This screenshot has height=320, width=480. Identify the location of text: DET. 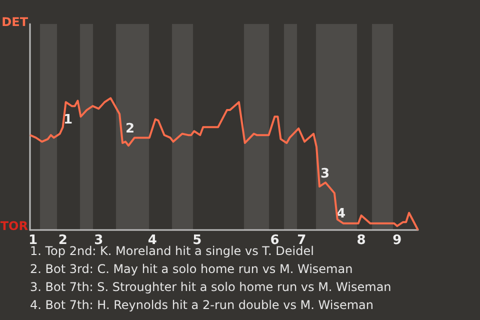
(15, 22).